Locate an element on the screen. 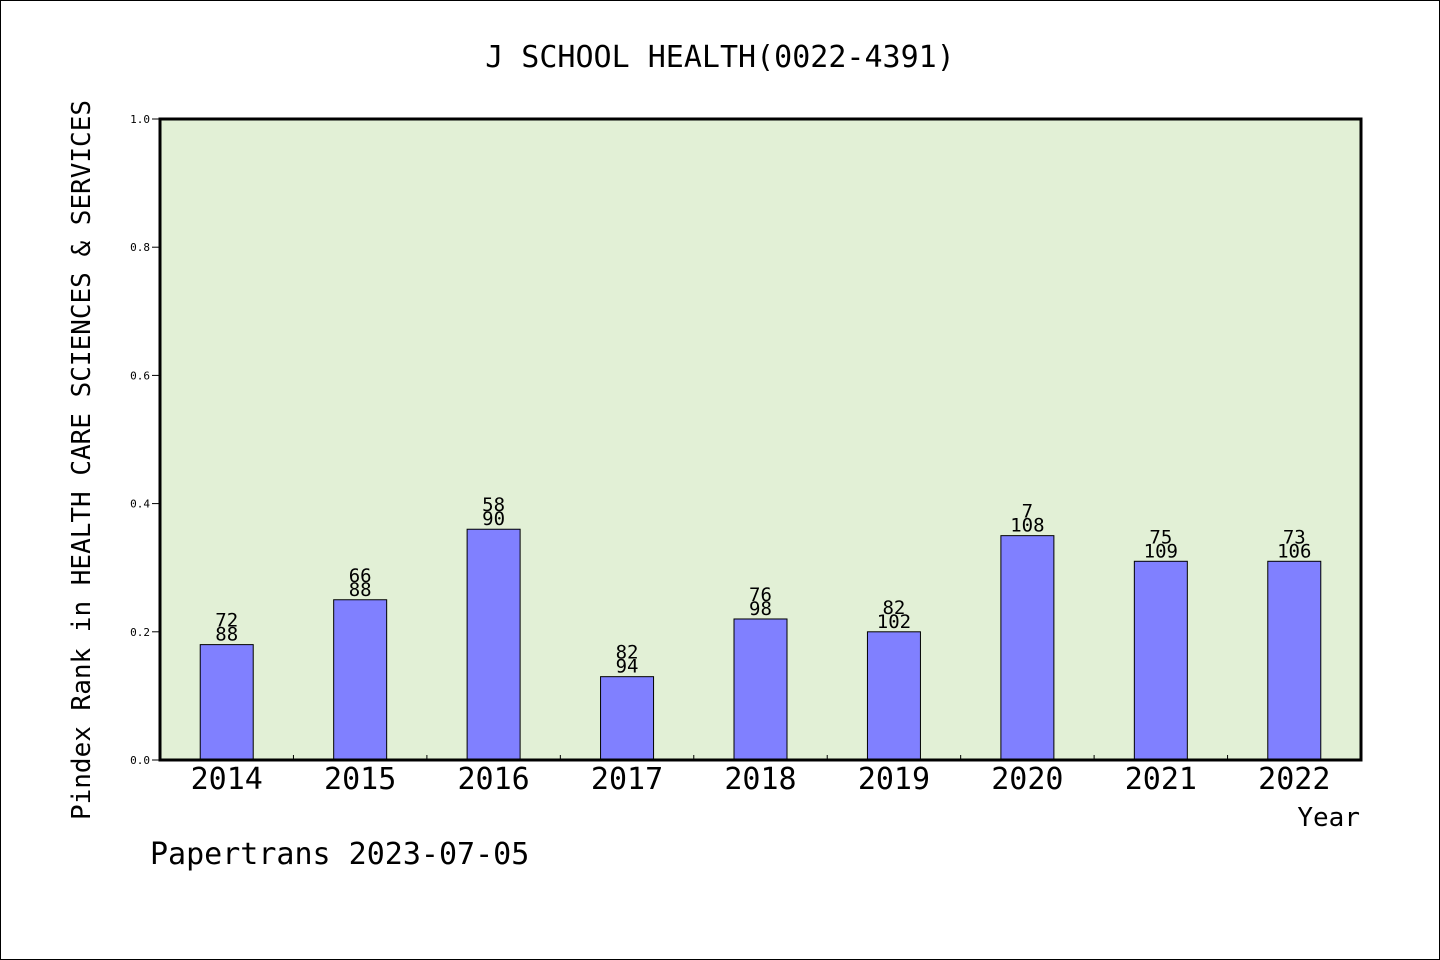 The height and width of the screenshot is (960, 1440). bar-rank-label: 66 is located at coordinates (360, 576).